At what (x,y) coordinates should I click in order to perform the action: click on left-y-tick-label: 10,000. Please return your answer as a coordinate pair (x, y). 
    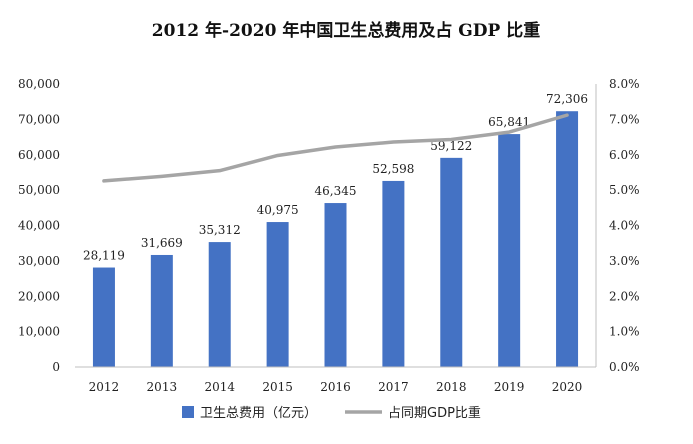
    Looking at the image, I should click on (39, 332).